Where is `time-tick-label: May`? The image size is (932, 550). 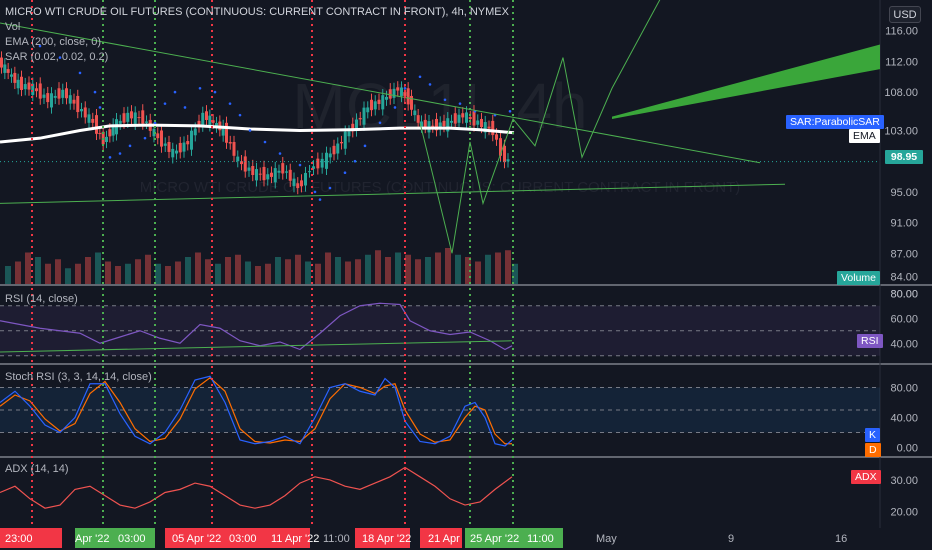
time-tick-label: May is located at coordinates (606, 539).